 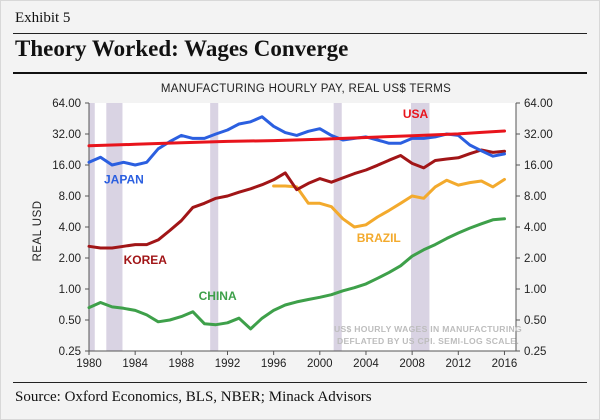 What do you see at coordinates (70, 290) in the screenshot?
I see `y-tick-label-left: 1.00` at bounding box center [70, 290].